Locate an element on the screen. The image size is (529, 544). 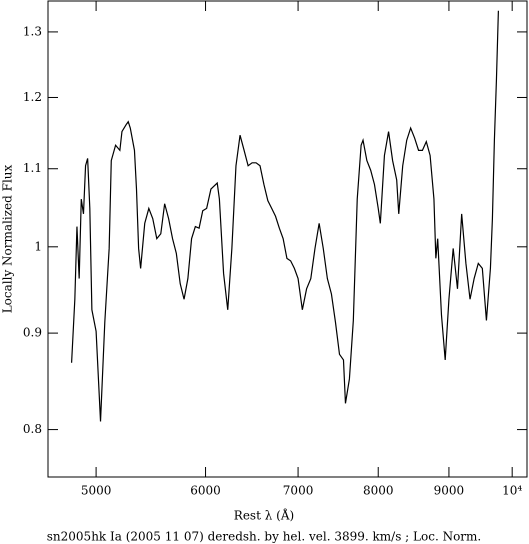
y-tick-label: 1.3 is located at coordinates (32, 31).